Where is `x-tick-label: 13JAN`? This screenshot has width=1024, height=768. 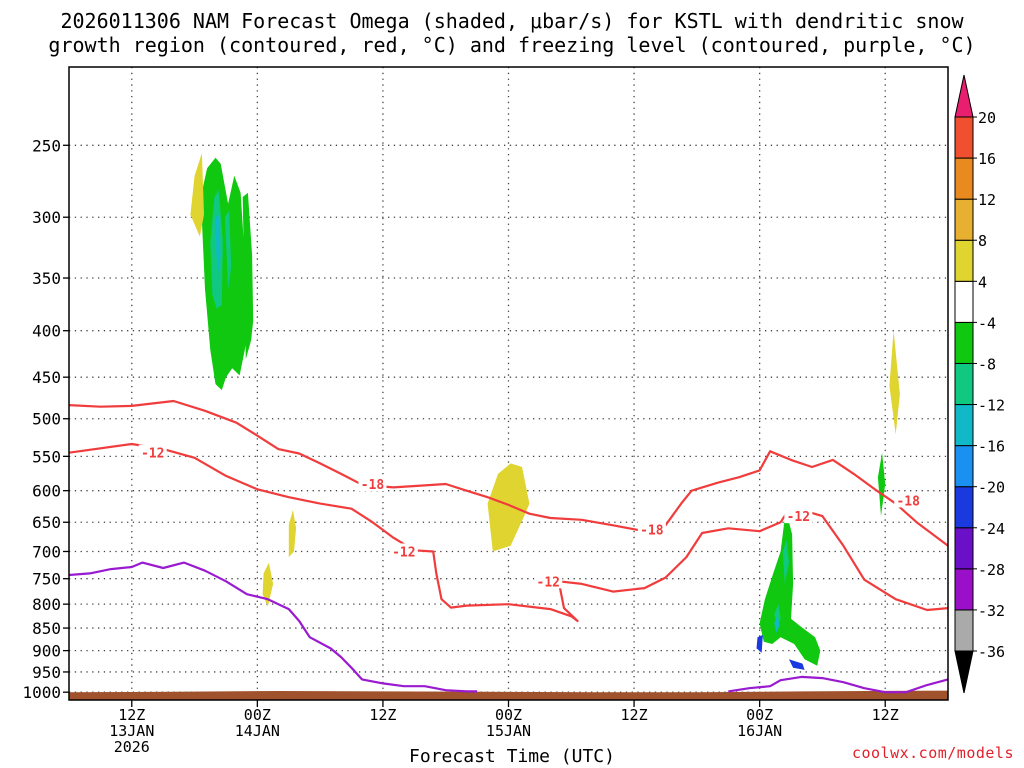 x-tick-label: 13JAN is located at coordinates (131, 731).